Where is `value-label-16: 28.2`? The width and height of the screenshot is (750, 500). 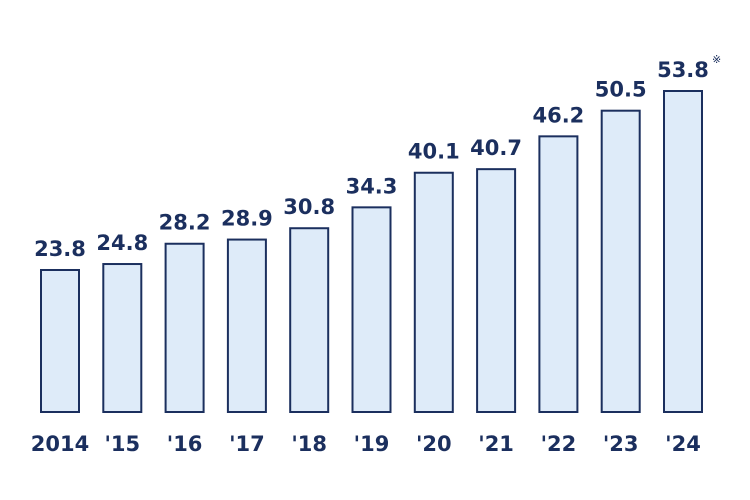 value-label-16: 28.2 is located at coordinates (185, 223).